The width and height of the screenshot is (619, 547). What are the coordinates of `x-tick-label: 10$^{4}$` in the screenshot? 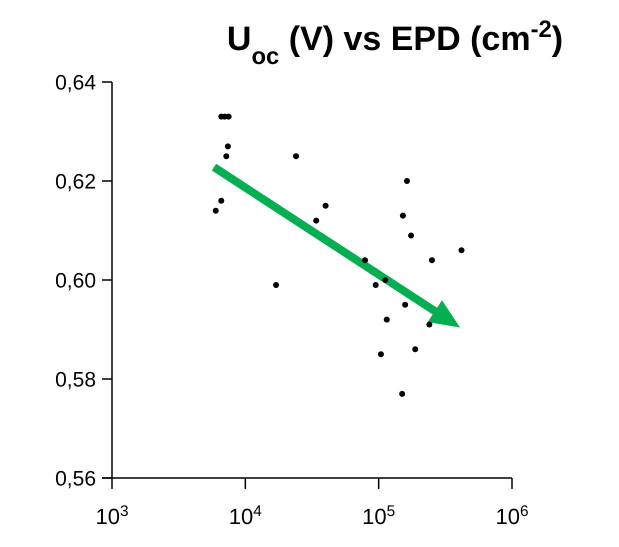 It's located at (245, 515).